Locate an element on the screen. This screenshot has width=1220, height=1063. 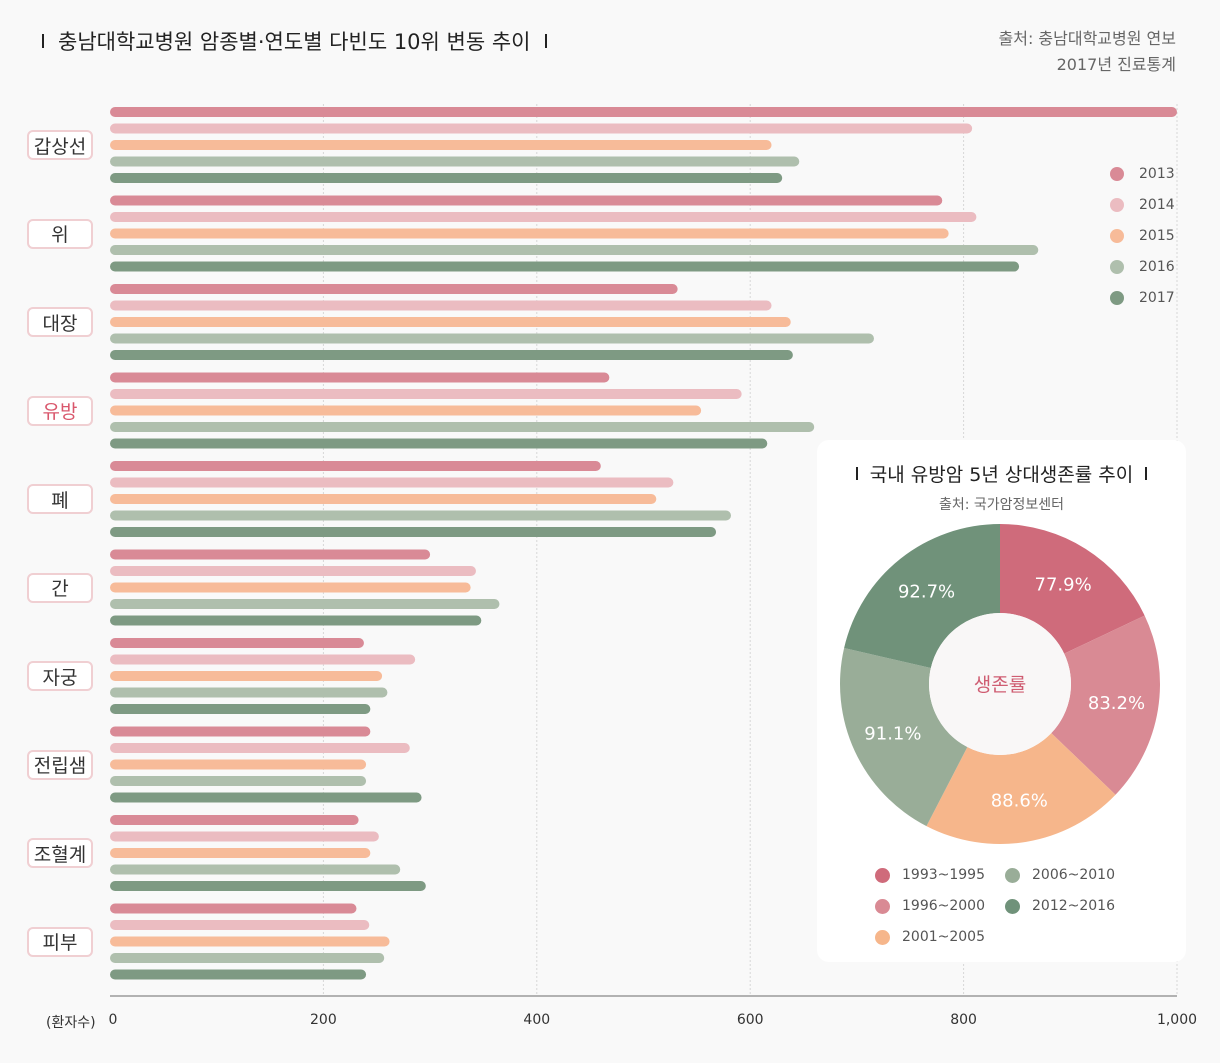
pie-title: 국내 유방암 5년 상대생존률 추이 is located at coordinates (1001, 473).